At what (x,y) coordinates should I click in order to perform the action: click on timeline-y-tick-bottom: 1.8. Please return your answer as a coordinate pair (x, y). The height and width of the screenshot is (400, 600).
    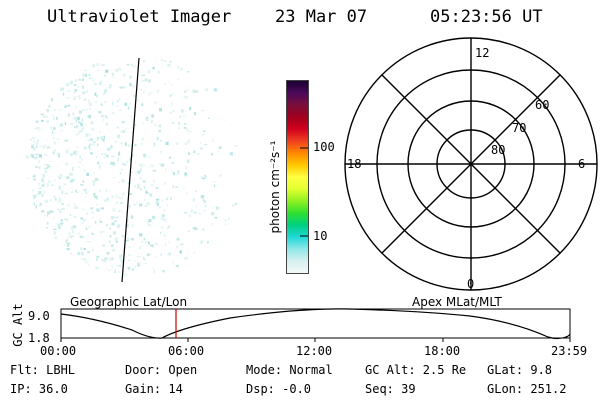
    Looking at the image, I should click on (39, 338).